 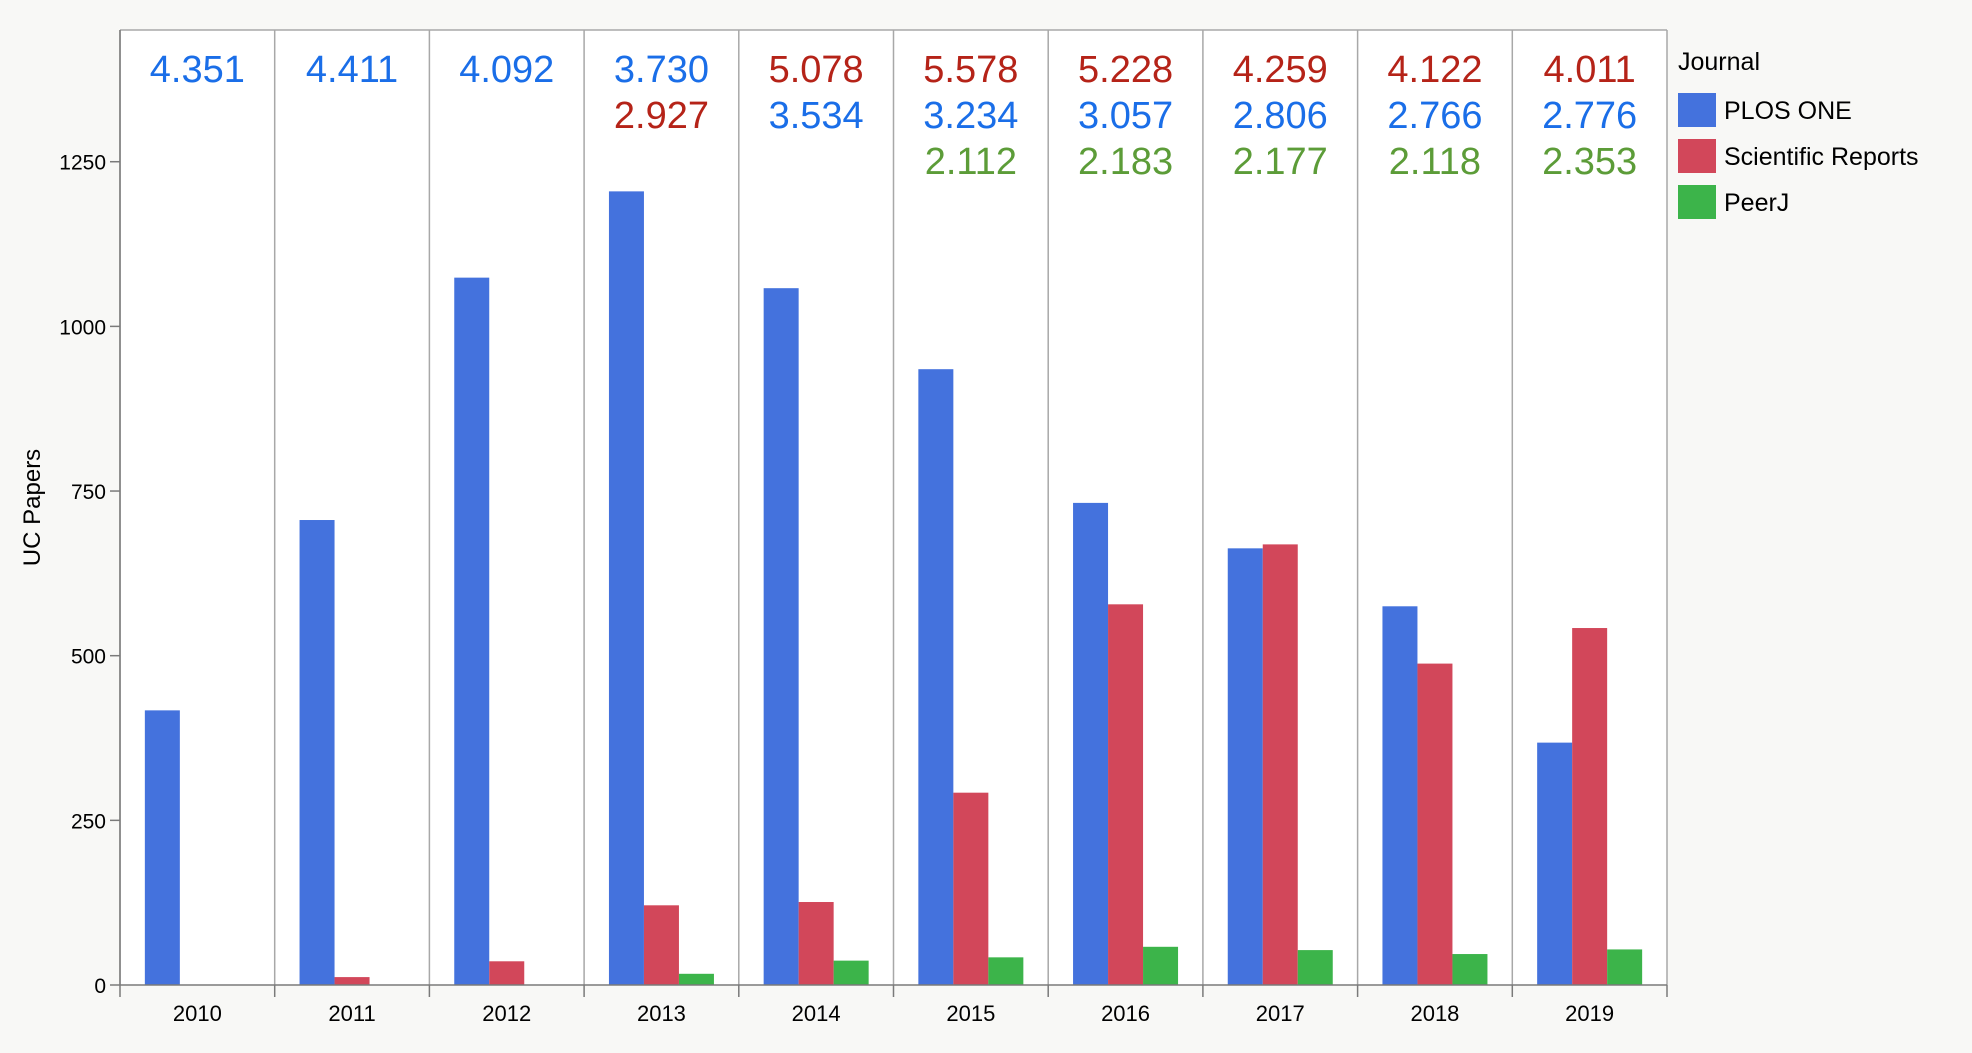 I want to click on legend-swatch-peerj, so click(x=1697, y=202).